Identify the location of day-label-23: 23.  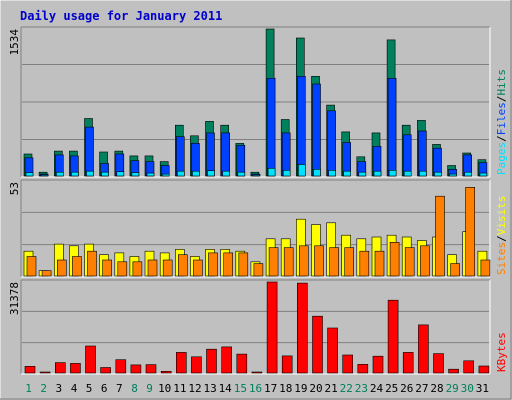
(361, 388).